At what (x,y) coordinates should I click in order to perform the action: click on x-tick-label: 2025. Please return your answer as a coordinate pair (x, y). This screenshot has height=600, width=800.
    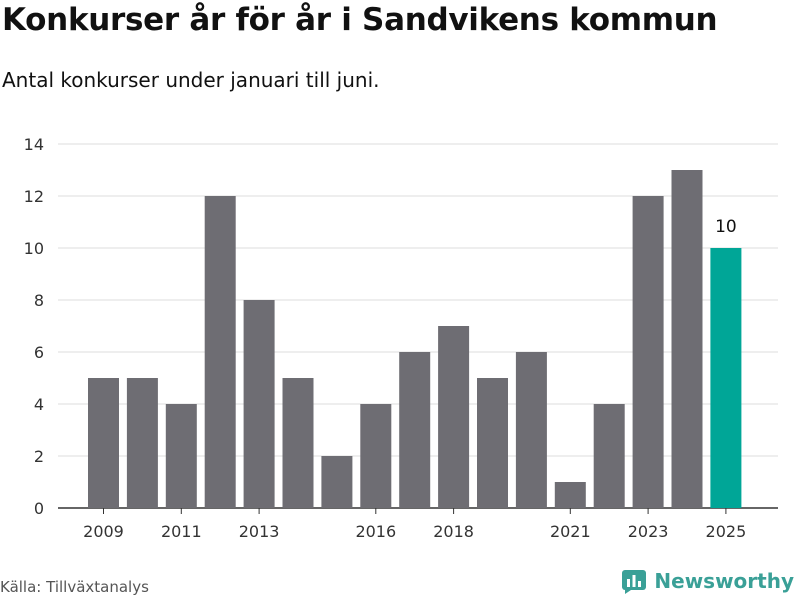
    Looking at the image, I should click on (726, 531).